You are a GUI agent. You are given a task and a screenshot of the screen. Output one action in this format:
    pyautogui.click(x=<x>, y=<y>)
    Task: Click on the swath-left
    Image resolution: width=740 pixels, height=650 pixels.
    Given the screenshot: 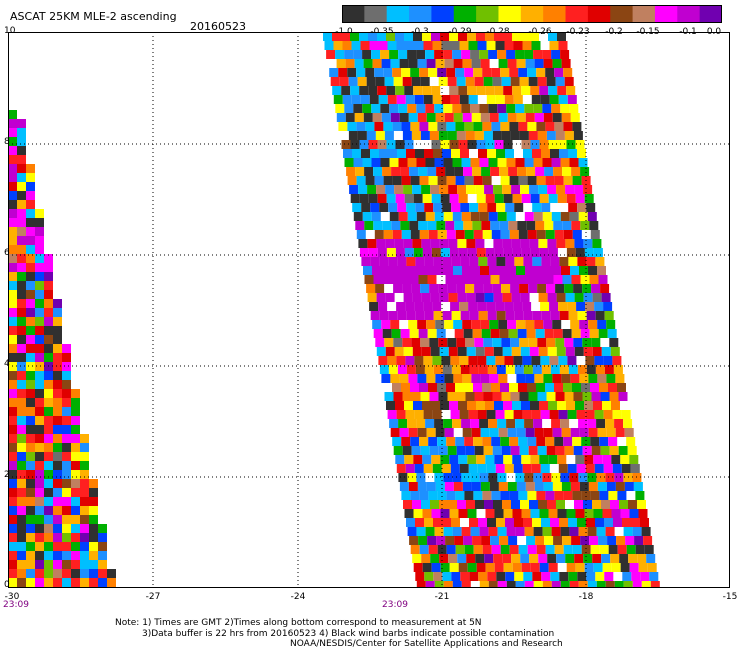 What is the action you would take?
    pyautogui.click(x=62, y=349)
    